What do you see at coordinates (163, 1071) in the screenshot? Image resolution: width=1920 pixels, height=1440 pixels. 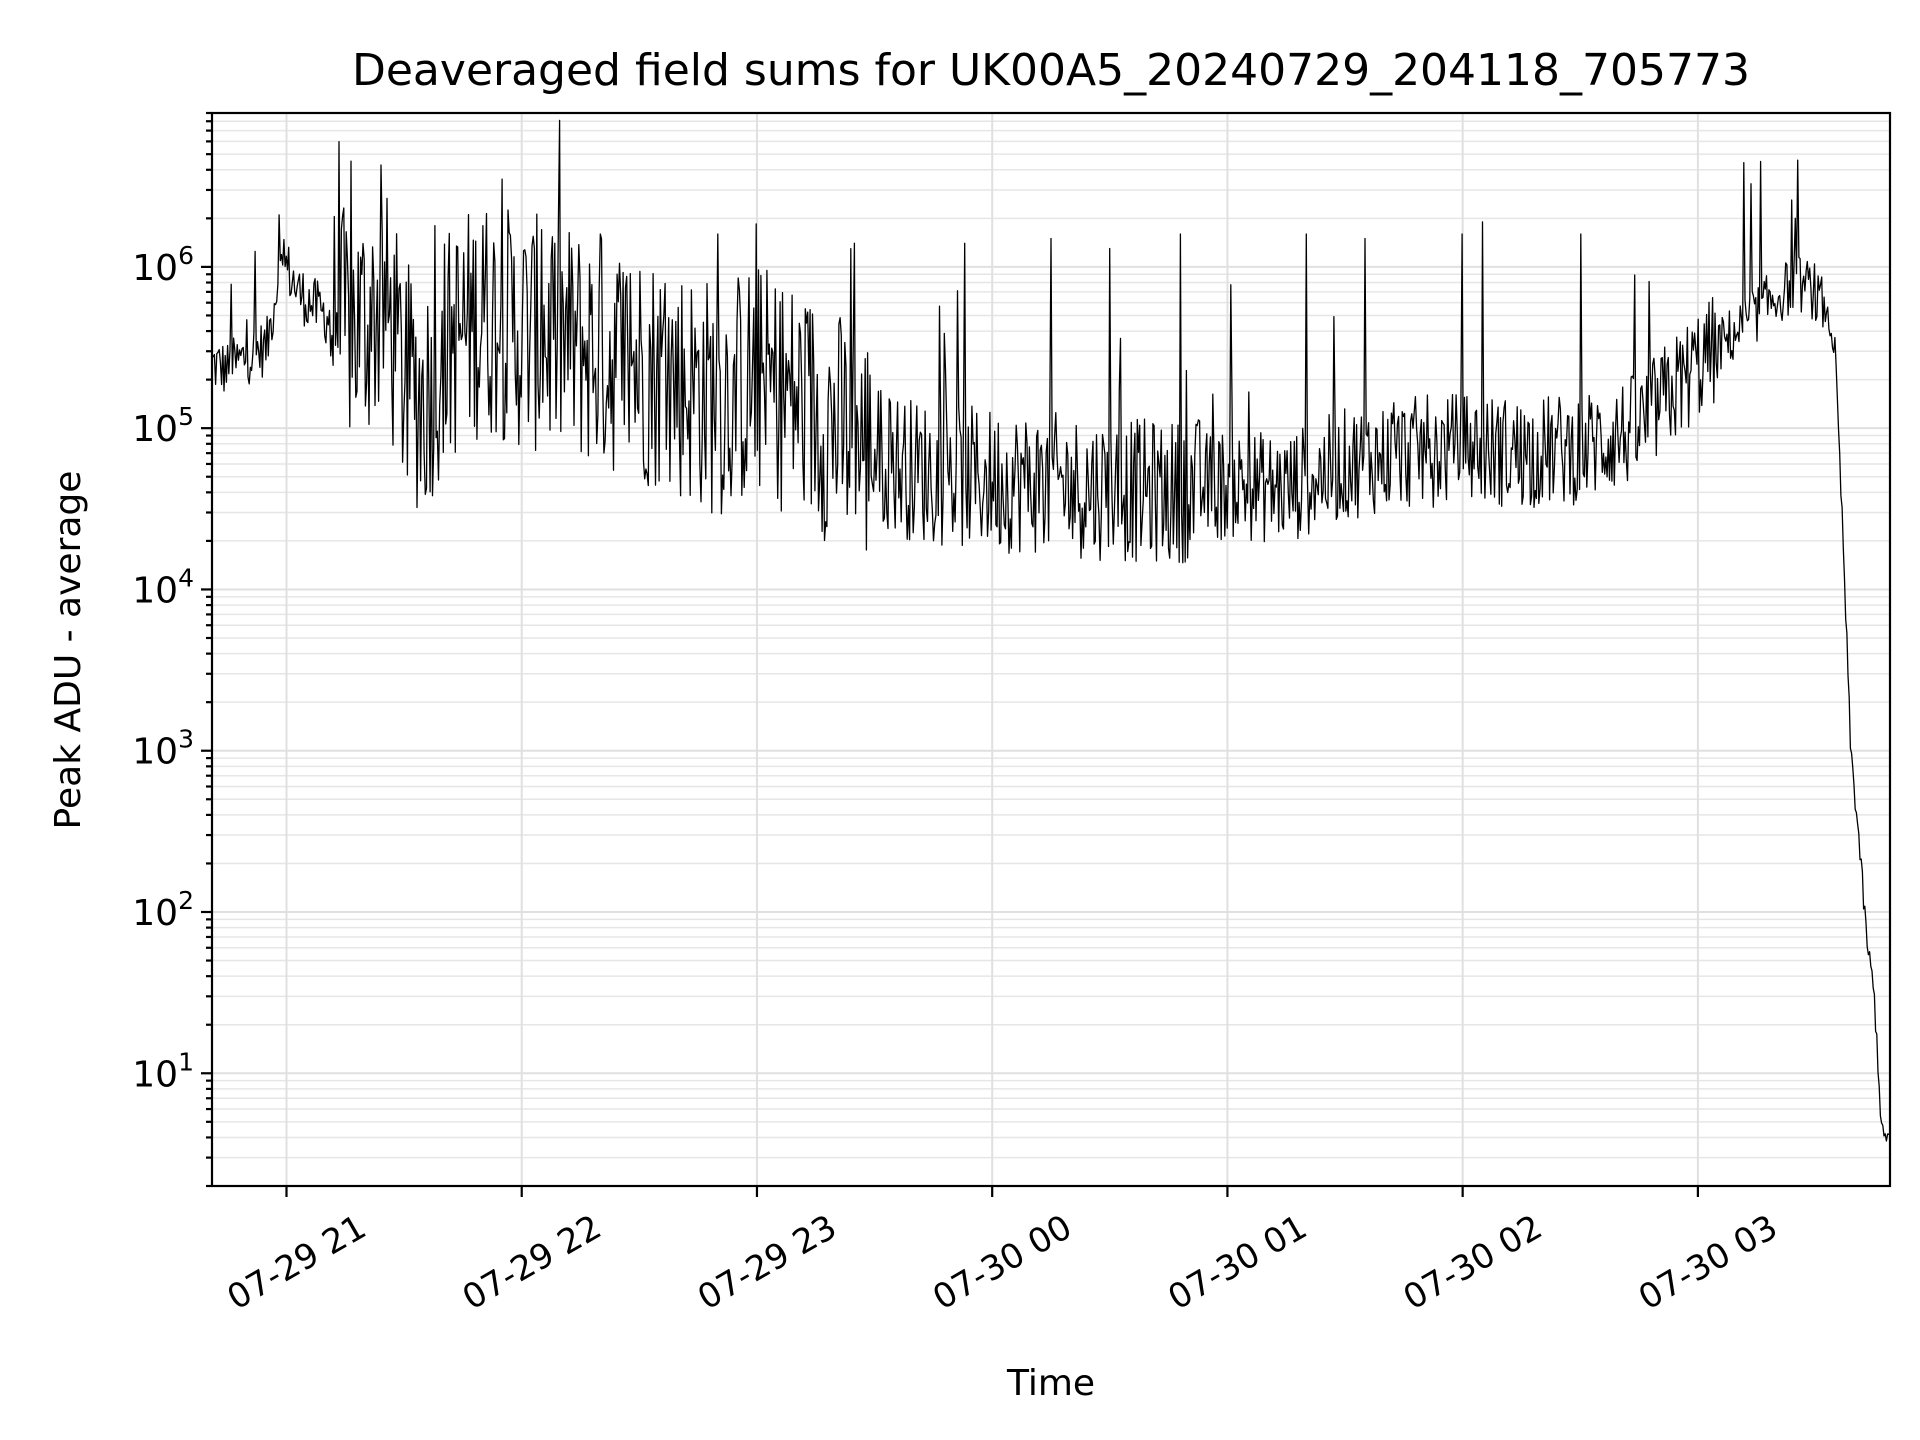 I see `y-tick-label: 10¹` at bounding box center [163, 1071].